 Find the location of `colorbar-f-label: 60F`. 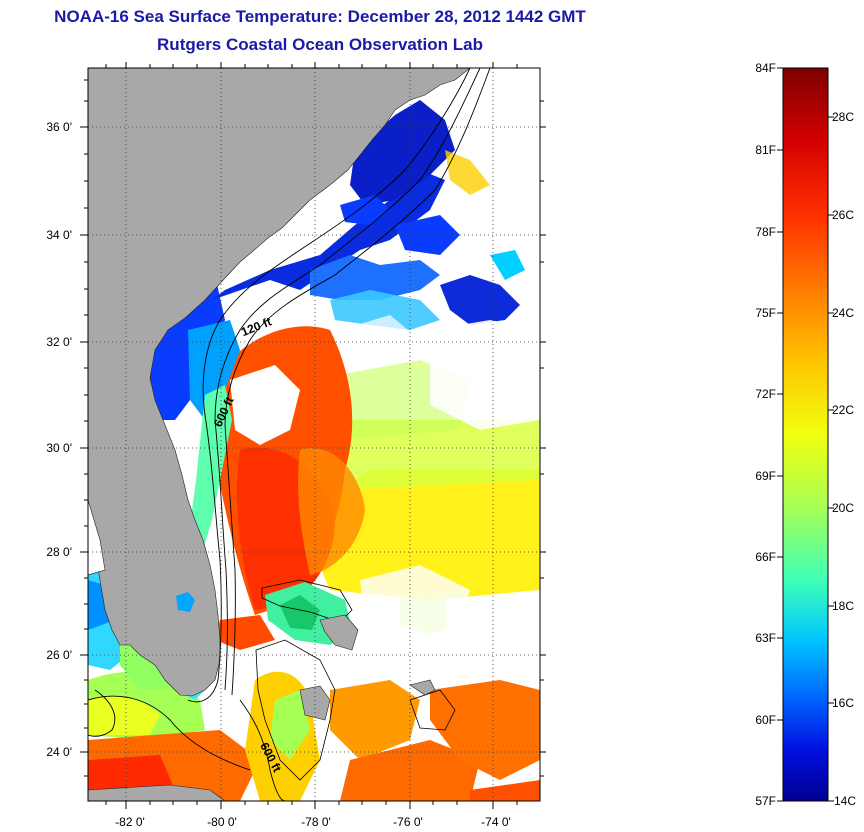

colorbar-f-label: 60F is located at coordinates (765, 720).